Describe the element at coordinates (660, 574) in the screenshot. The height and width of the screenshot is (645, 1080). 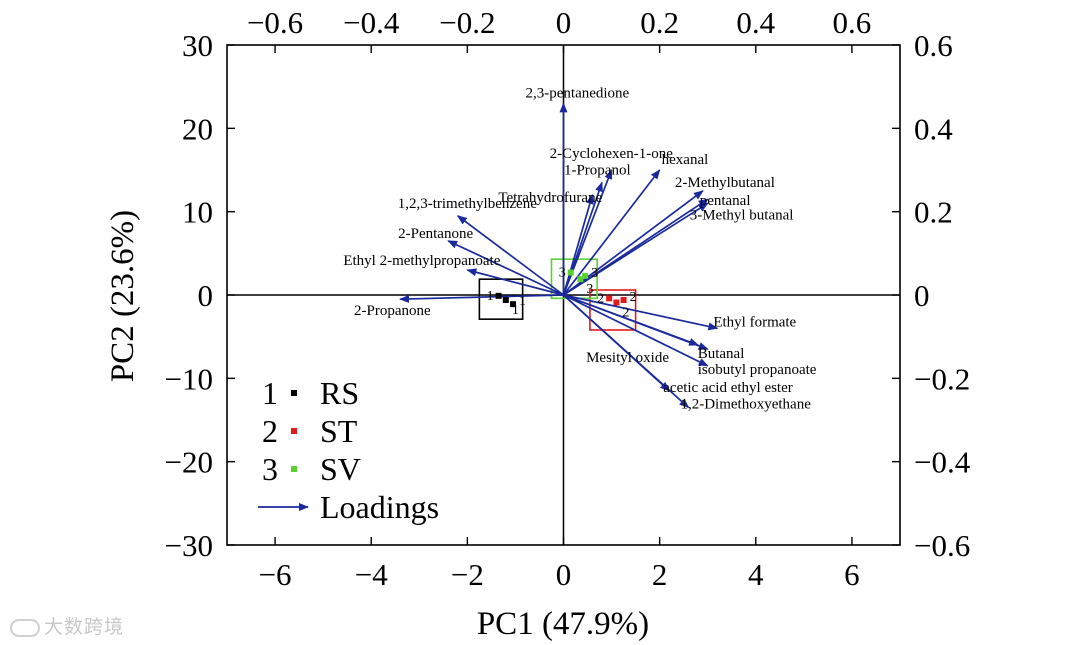
I see `x-tick-label: 2` at that location.